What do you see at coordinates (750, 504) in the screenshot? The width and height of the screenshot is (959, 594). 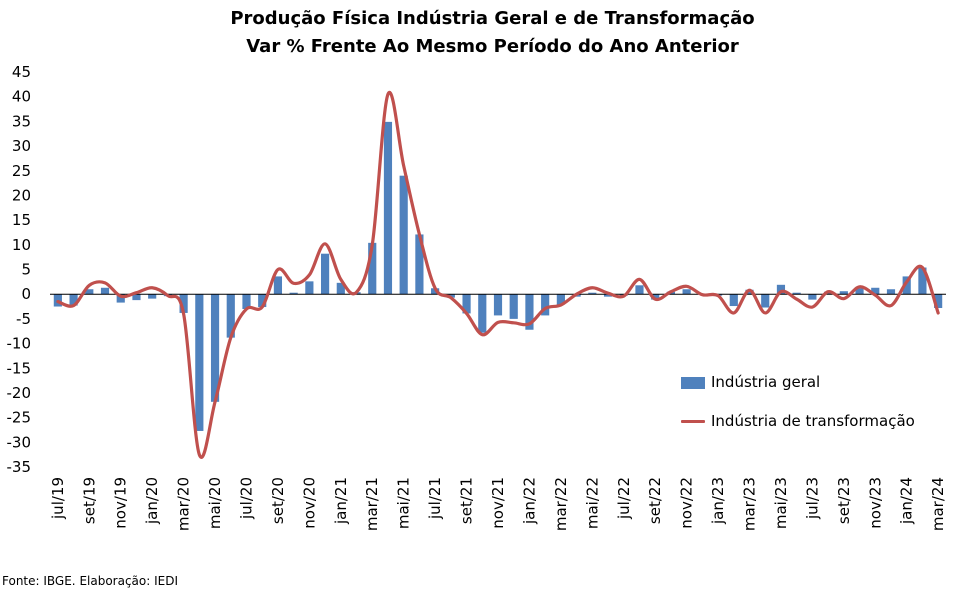 I see `x-tick-label: mar/23` at bounding box center [750, 504].